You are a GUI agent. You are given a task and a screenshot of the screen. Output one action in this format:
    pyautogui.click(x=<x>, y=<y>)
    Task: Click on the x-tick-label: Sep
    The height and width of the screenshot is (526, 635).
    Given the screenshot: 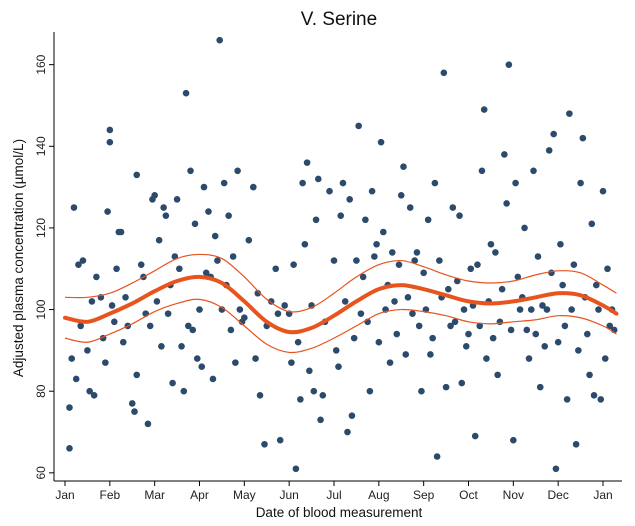 What is the action you would take?
    pyautogui.click(x=424, y=495)
    